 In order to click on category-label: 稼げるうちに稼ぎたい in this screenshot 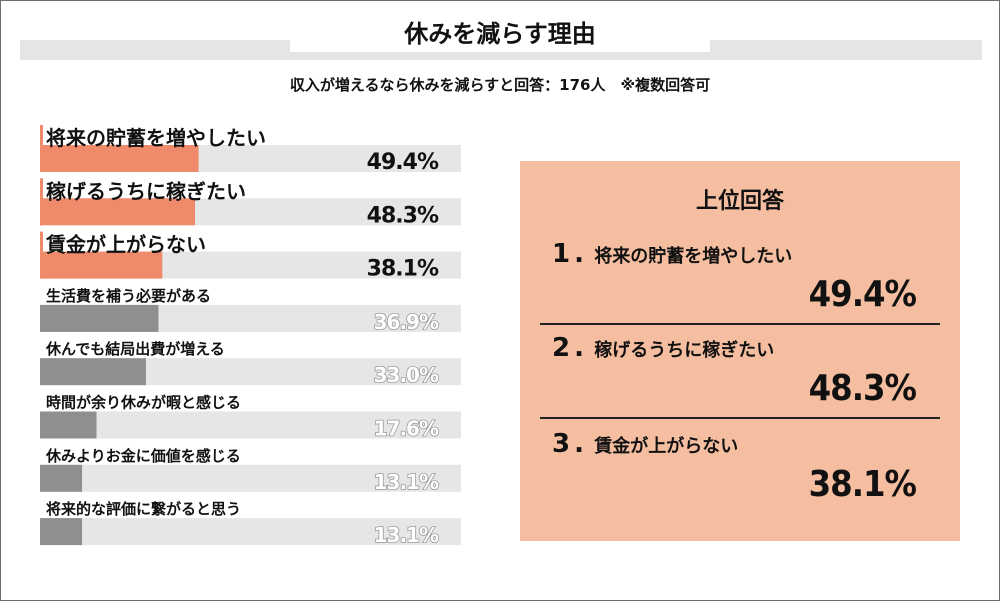, I will do `click(146, 191)`.